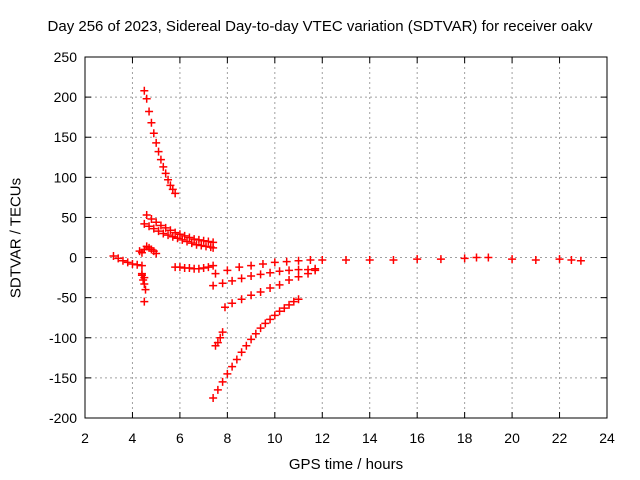  Describe the element at coordinates (85, 438) in the screenshot. I see `x-tick-label: 2` at that location.